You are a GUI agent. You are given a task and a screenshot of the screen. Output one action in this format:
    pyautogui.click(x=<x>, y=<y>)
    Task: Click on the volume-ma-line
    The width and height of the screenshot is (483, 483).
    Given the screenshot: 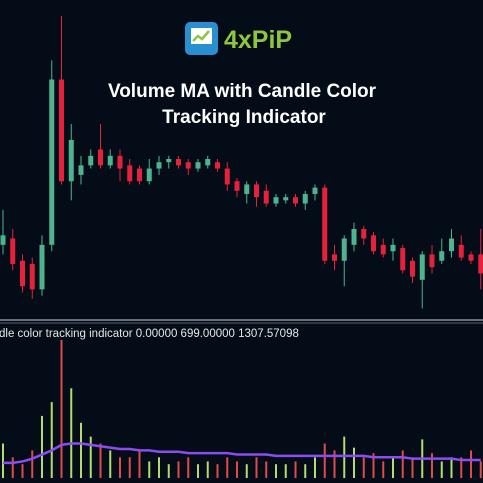 What is the action you would take?
    pyautogui.click(x=242, y=453)
    